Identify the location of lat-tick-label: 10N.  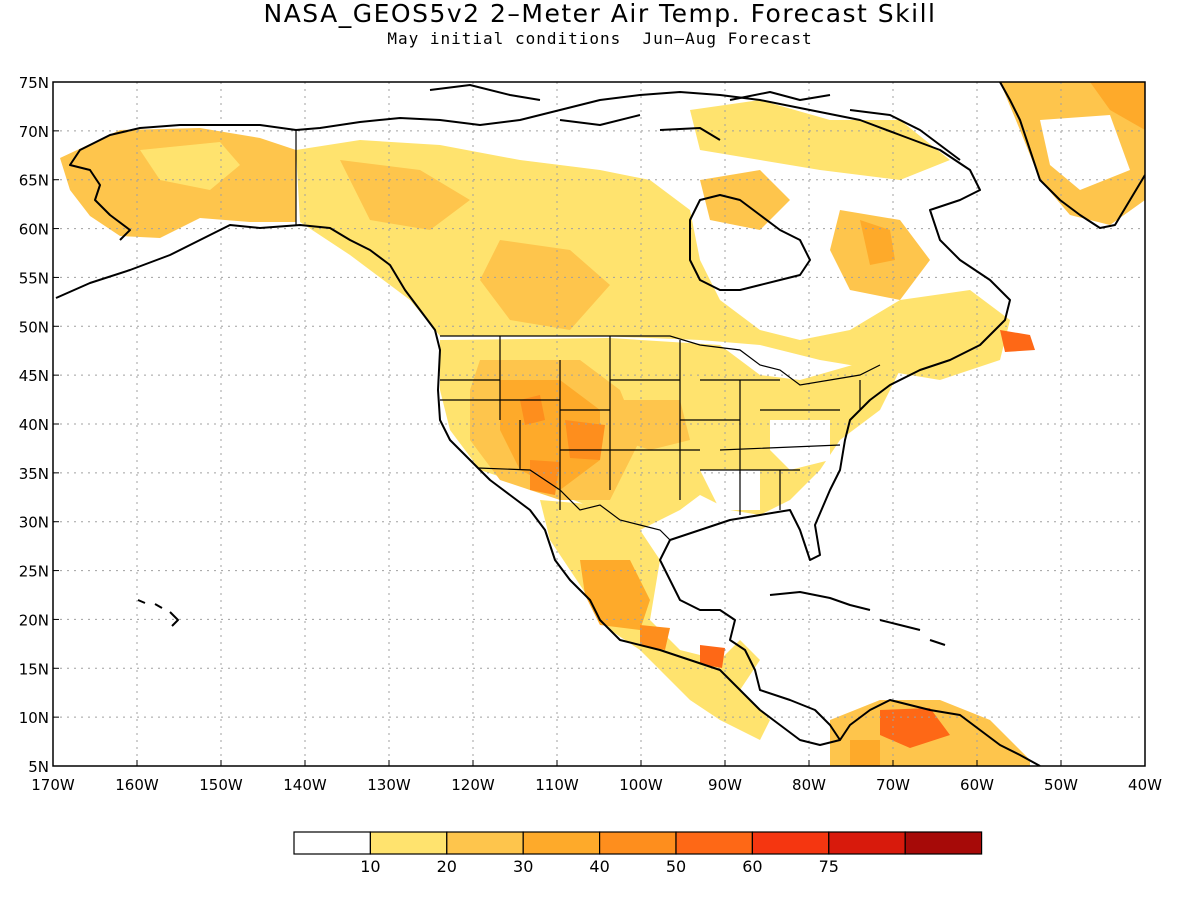
(34, 718).